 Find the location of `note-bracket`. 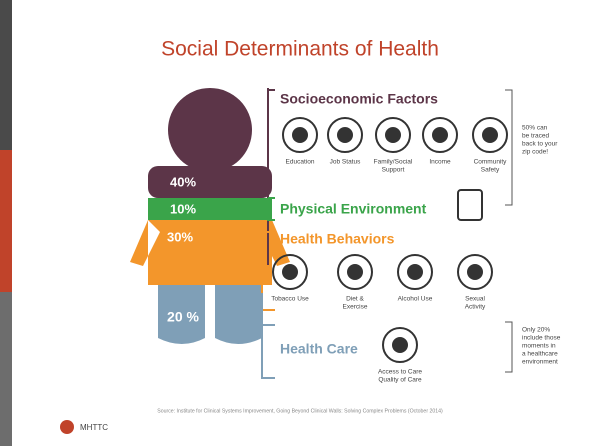

note-bracket is located at coordinates (509, 231).